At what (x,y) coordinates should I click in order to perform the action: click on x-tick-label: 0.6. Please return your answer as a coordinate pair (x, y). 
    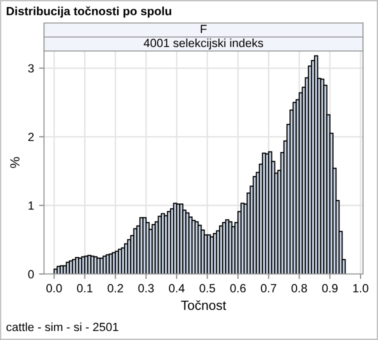
    Looking at the image, I should click on (238, 288).